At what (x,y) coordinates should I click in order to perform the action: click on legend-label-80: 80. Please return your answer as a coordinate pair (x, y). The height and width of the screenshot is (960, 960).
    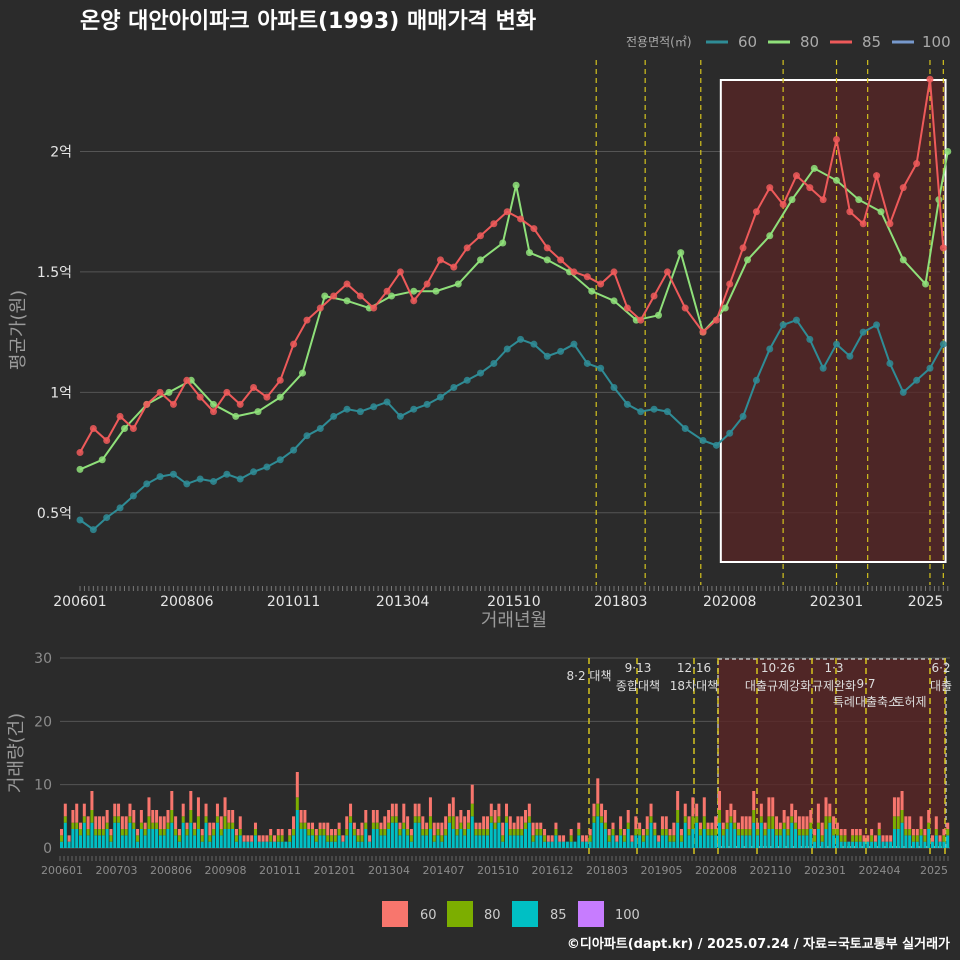
    Looking at the image, I should click on (809, 42).